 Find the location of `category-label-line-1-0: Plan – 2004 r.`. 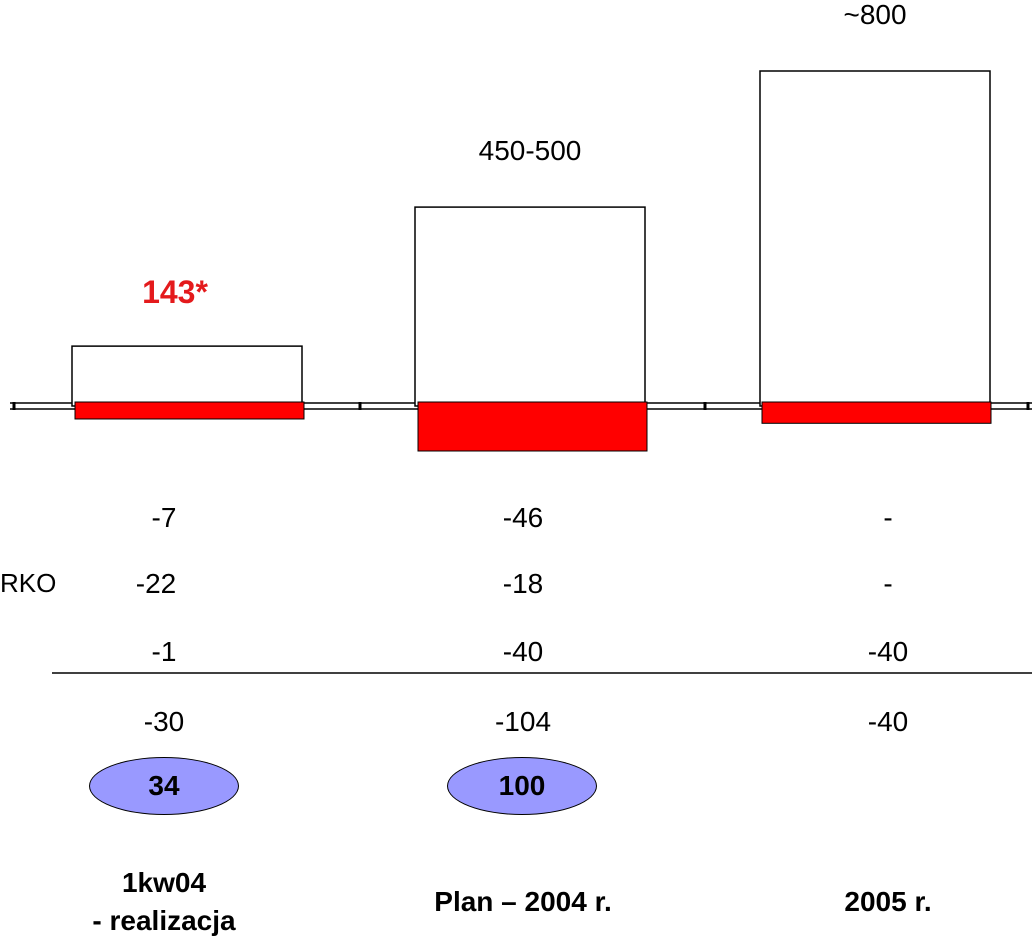

category-label-line-1-0: Plan – 2004 r. is located at coordinates (523, 901).